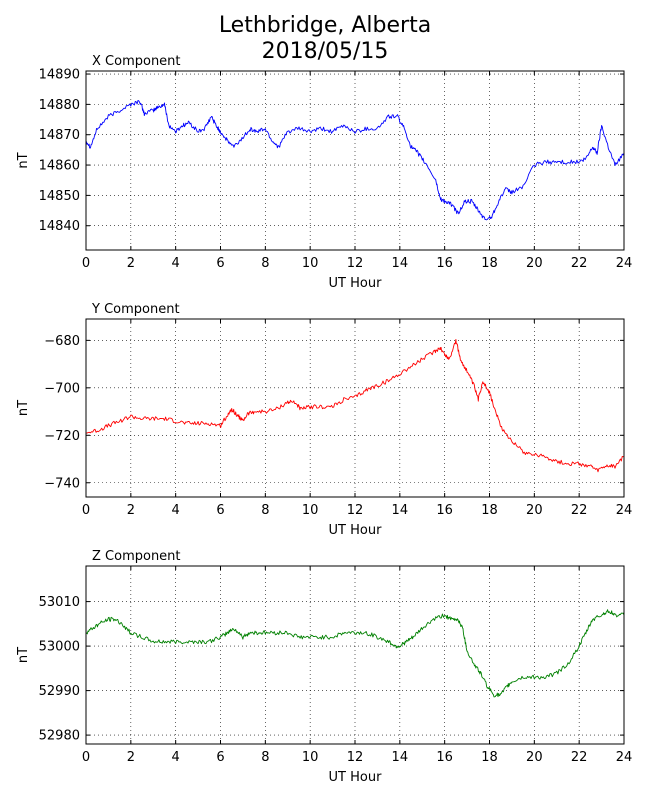 This screenshot has height=800, width=650. Describe the element at coordinates (62, 436) in the screenshot. I see `y-panel-ytick-label: −720` at that location.